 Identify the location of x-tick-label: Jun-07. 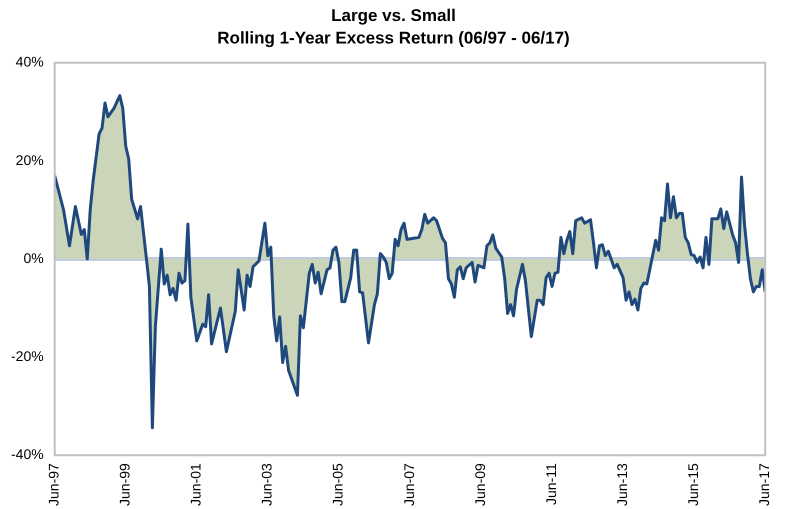
(408, 484).